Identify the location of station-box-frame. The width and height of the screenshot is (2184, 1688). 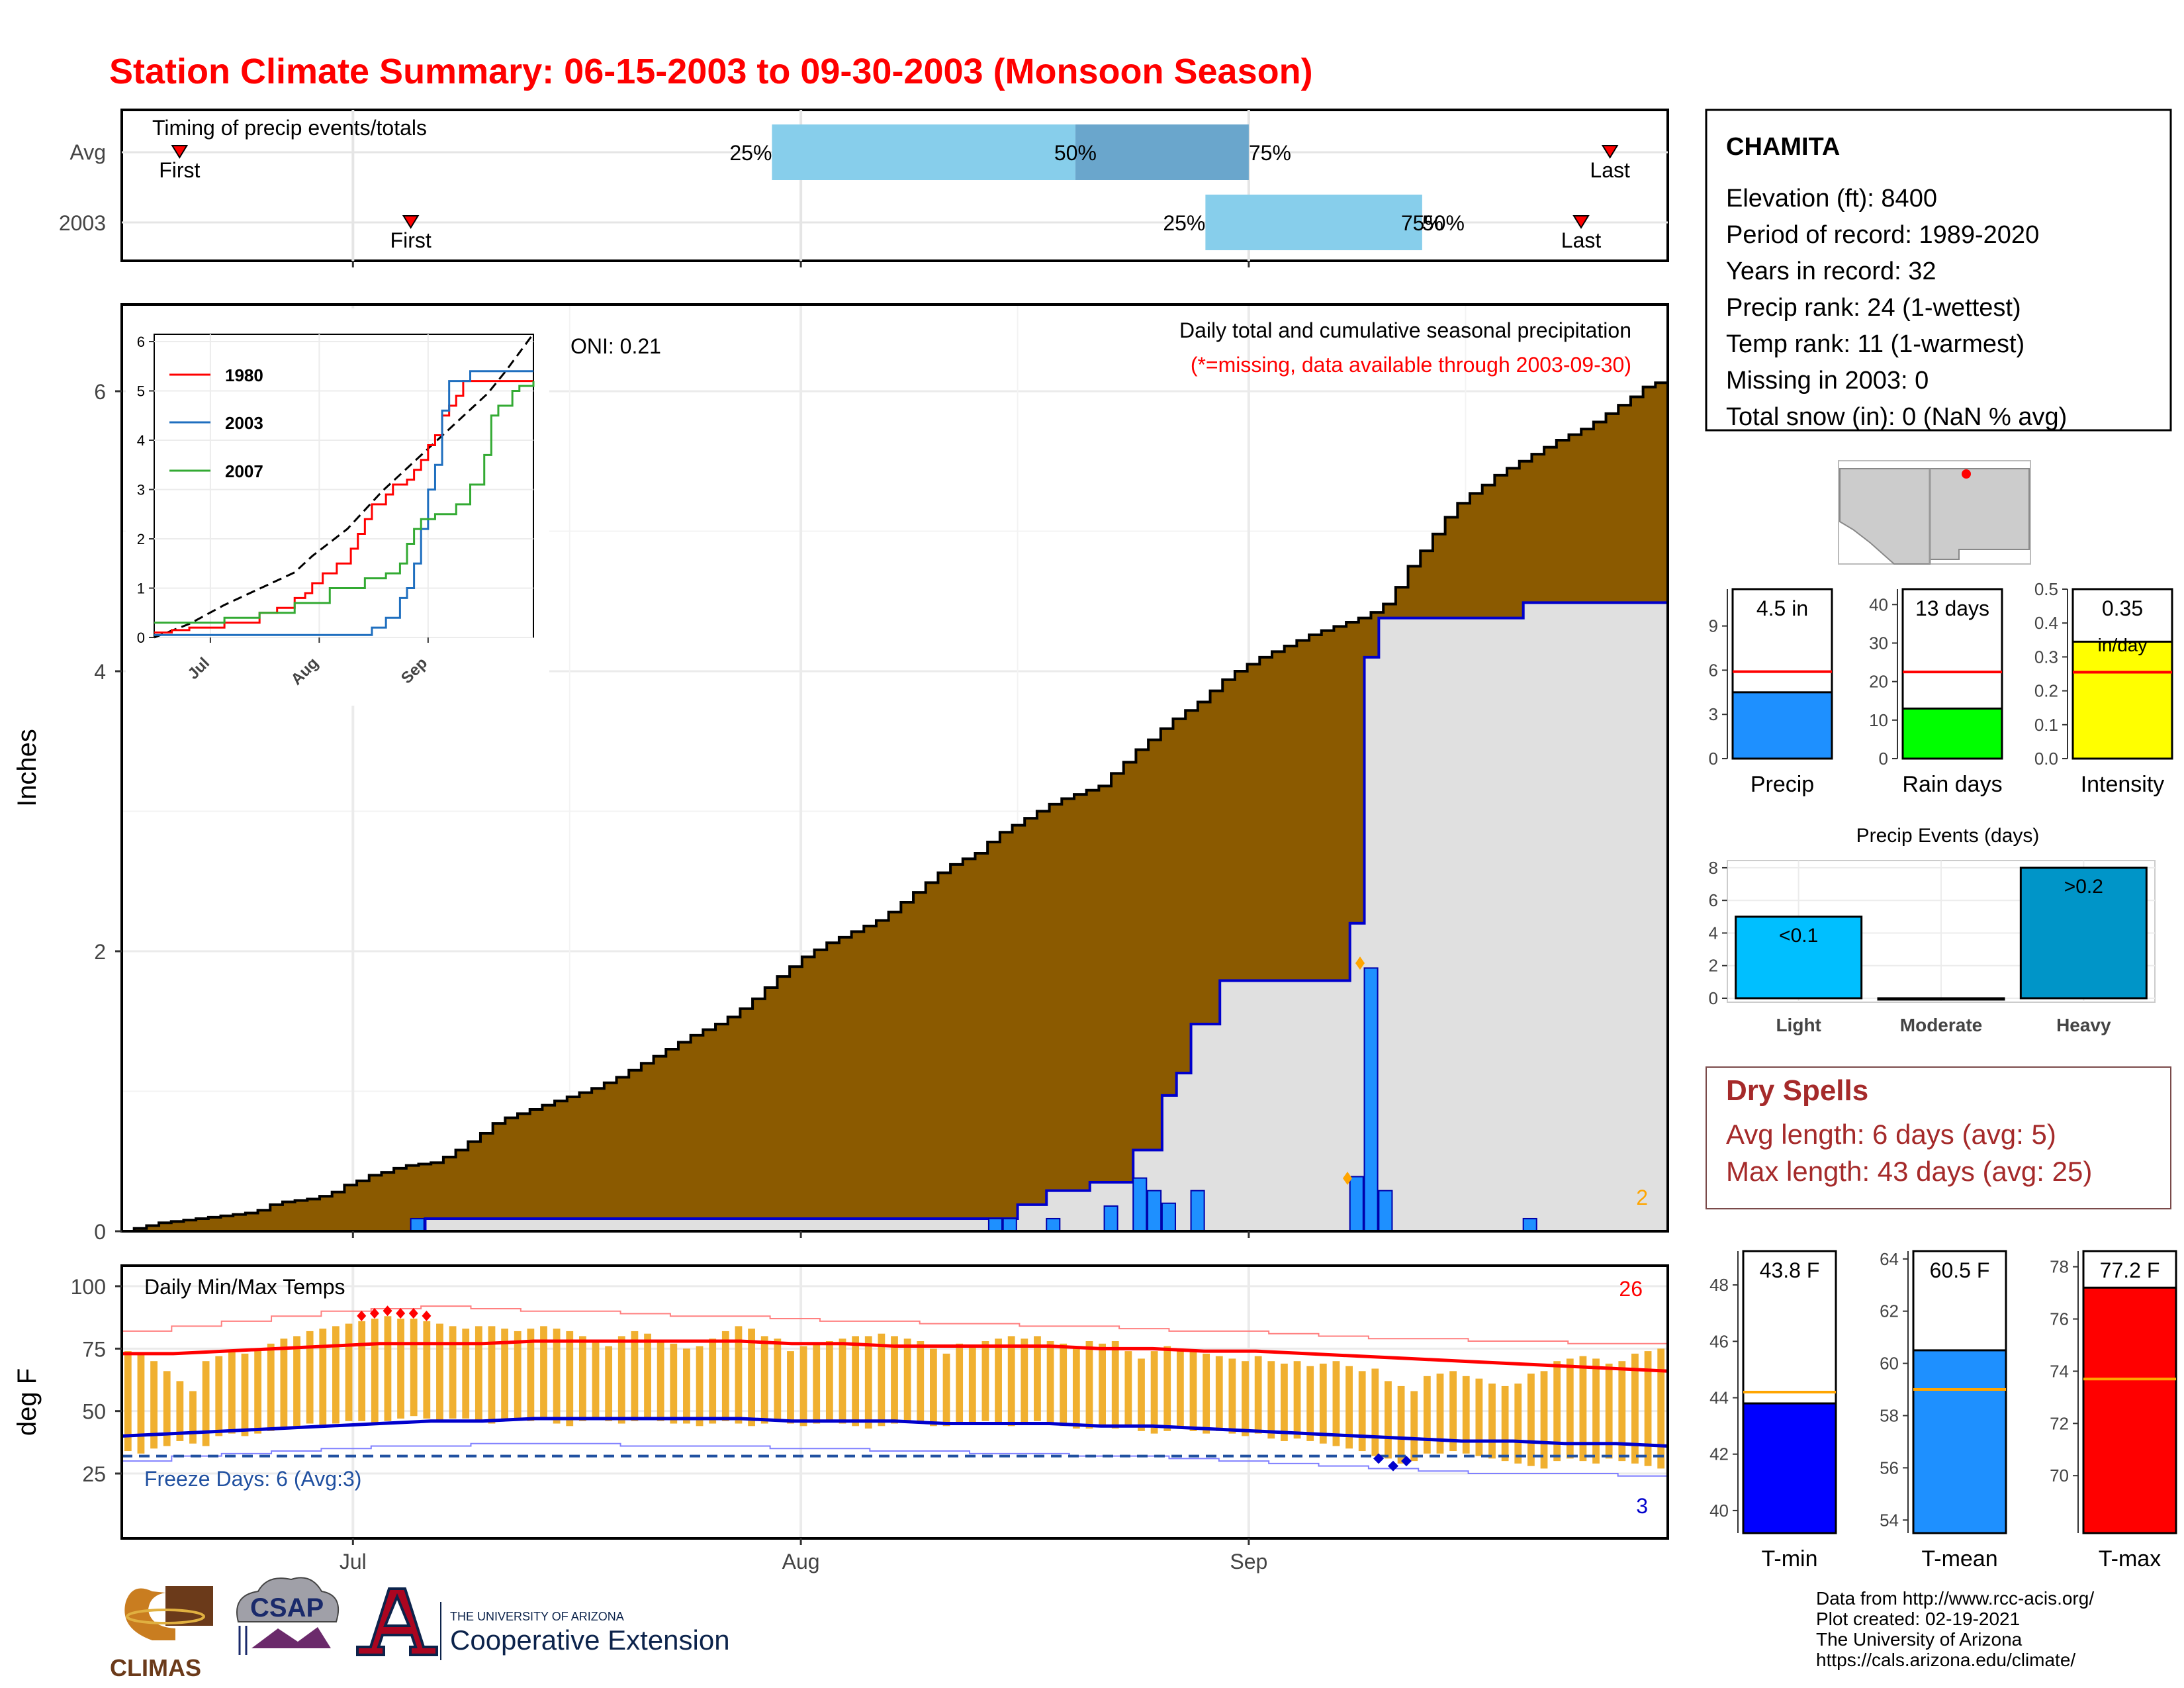
(1939, 270).